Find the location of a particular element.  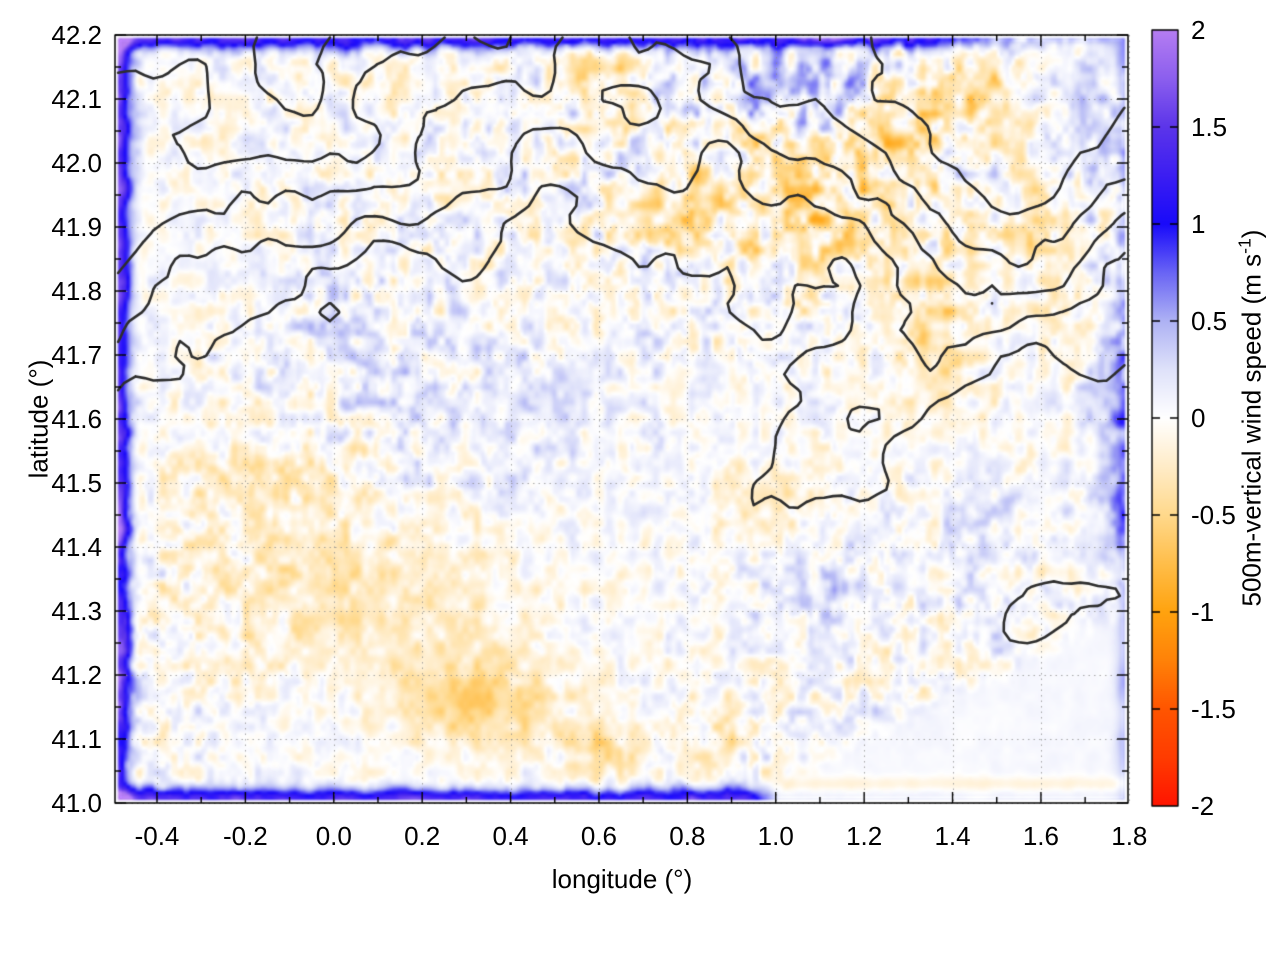

x-tick-label: 1.2 is located at coordinates (864, 836).